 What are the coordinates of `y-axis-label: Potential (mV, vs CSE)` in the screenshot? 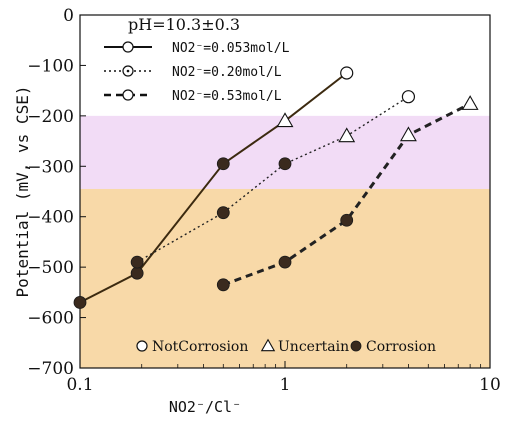 It's located at (22, 192).